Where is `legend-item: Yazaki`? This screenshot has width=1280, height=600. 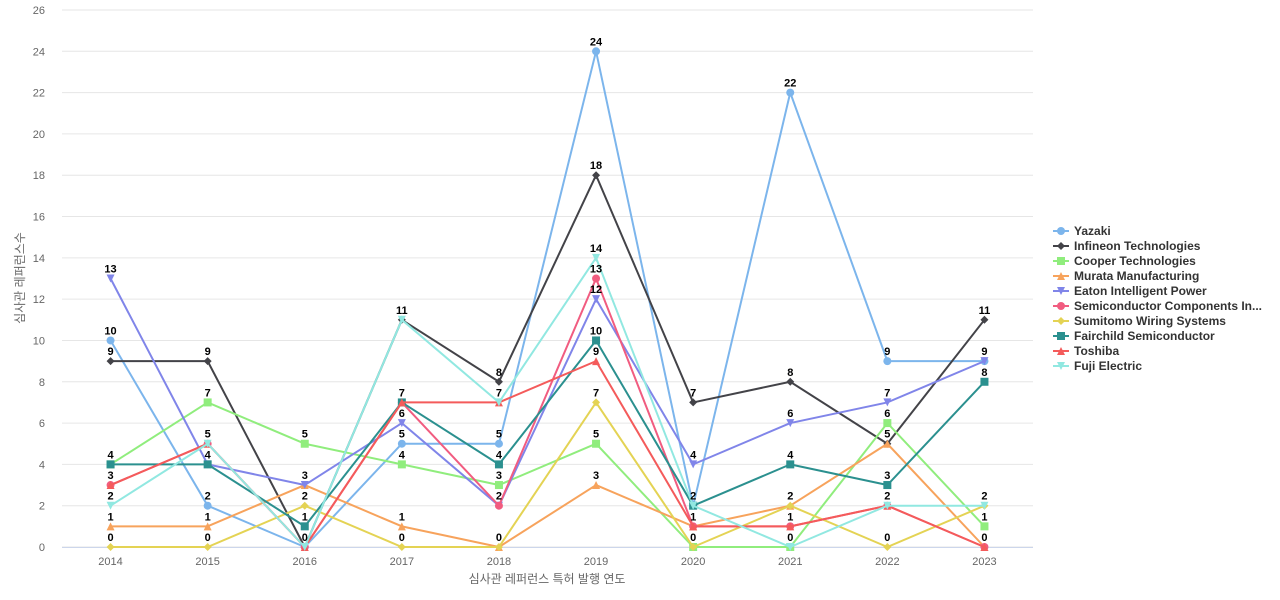
legend-item: Yazaki is located at coordinates (1082, 231).